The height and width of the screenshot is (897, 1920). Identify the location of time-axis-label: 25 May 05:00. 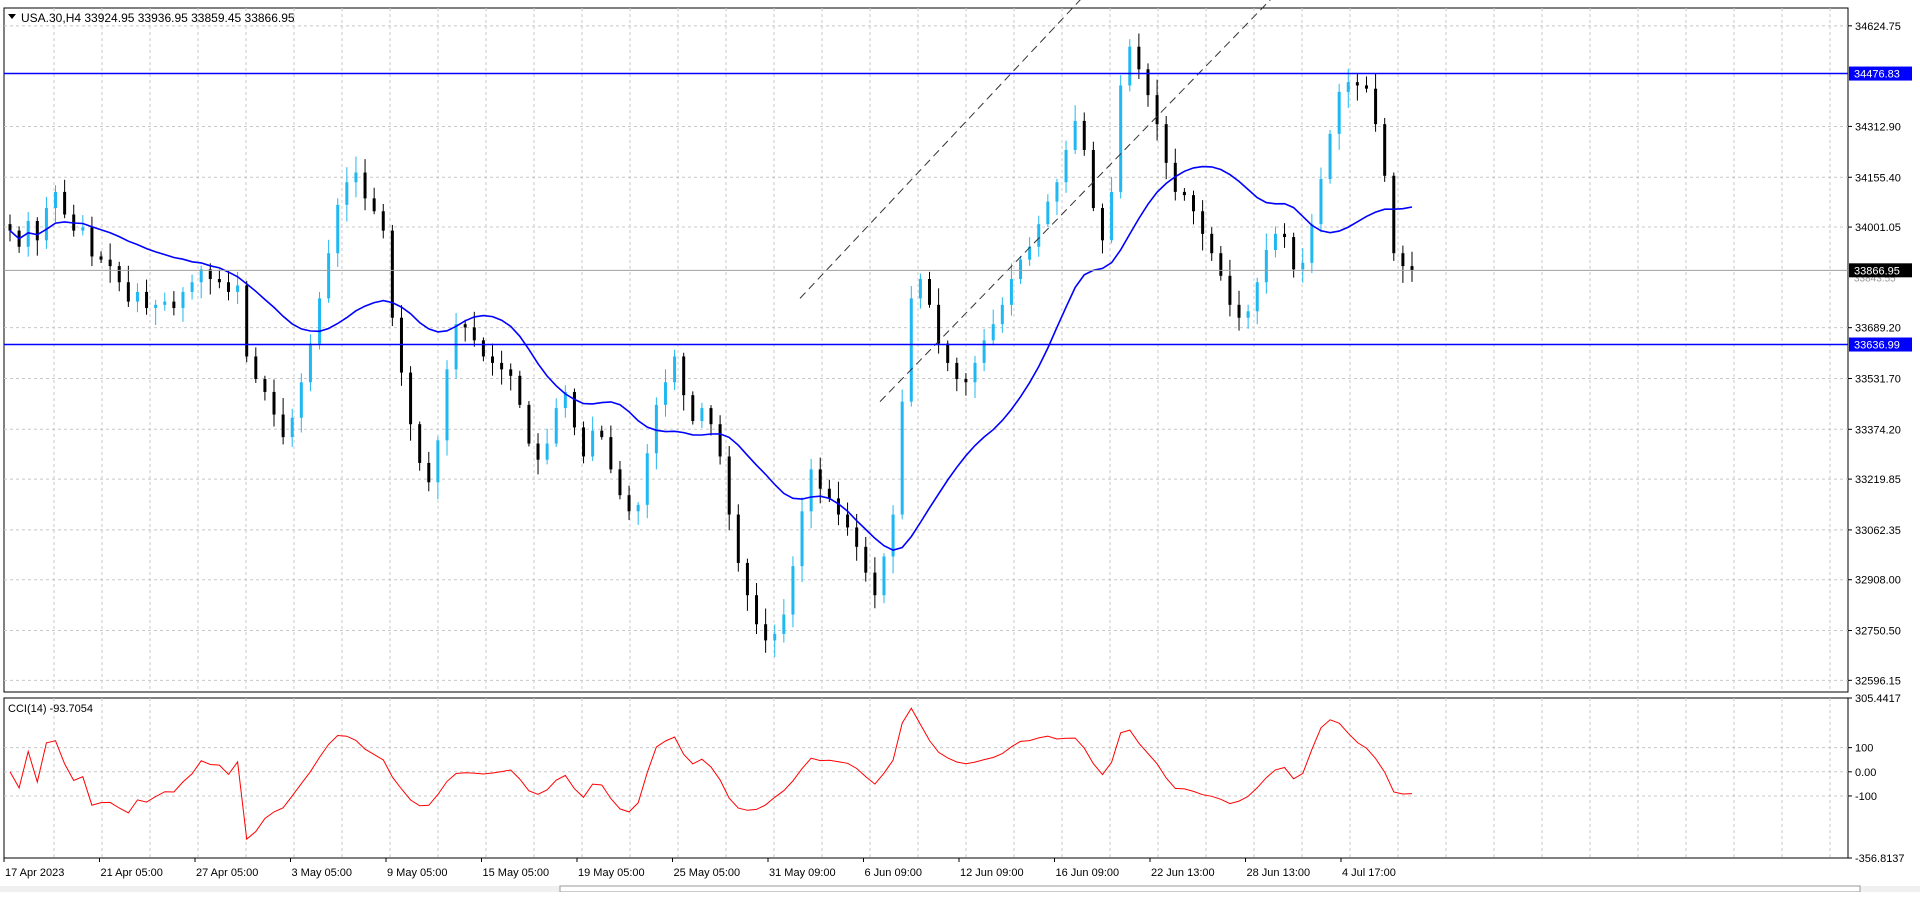
(707, 873).